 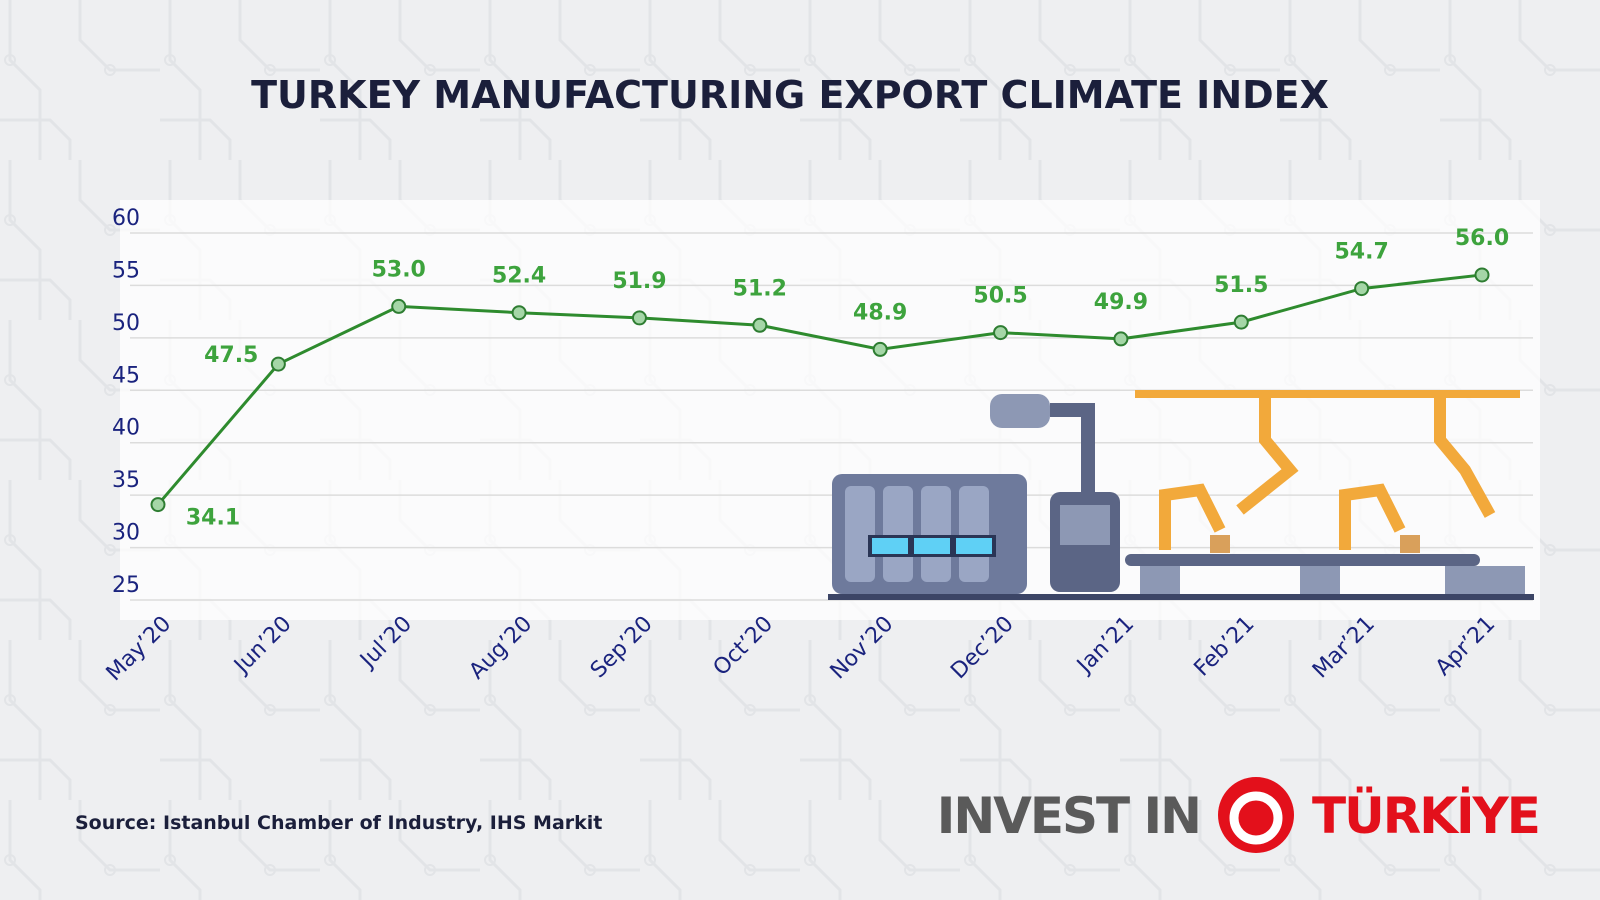 What do you see at coordinates (1241, 285) in the screenshot?
I see `data-label: 51.5` at bounding box center [1241, 285].